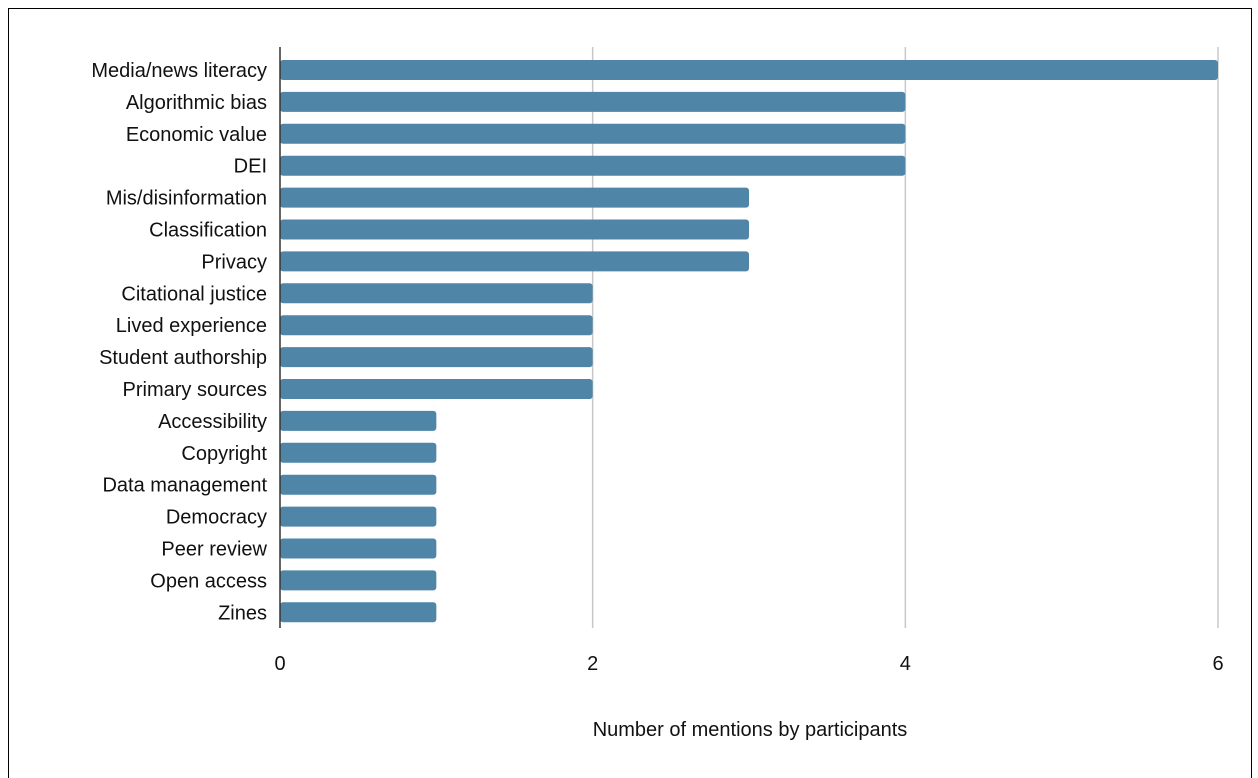 This screenshot has height=778, width=1258. Describe the element at coordinates (748, 664) in the screenshot. I see `x-tick-label-layer: 0 2 4 6` at that location.